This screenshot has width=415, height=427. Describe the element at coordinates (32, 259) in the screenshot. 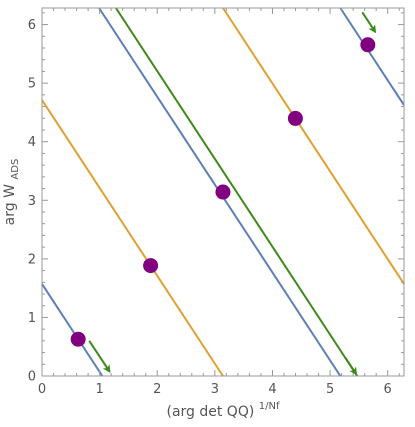

I see `y-tick-label: 2` at that location.